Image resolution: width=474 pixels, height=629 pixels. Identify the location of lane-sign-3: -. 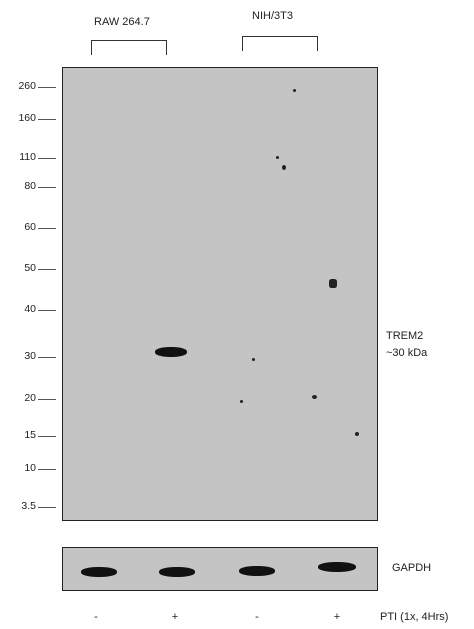
(257, 617).